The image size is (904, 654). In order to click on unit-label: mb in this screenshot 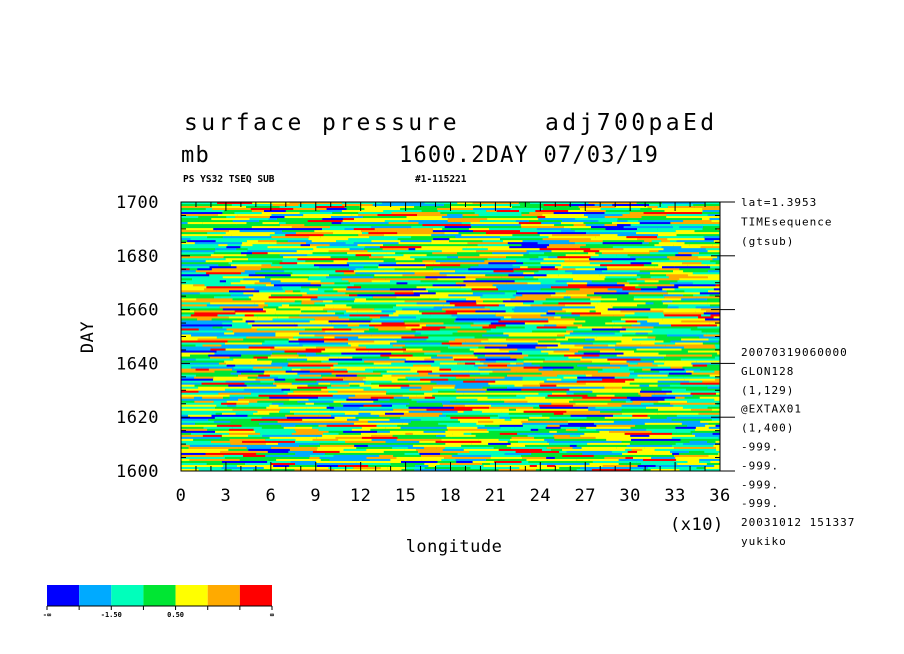, I will do `click(195, 155)`.